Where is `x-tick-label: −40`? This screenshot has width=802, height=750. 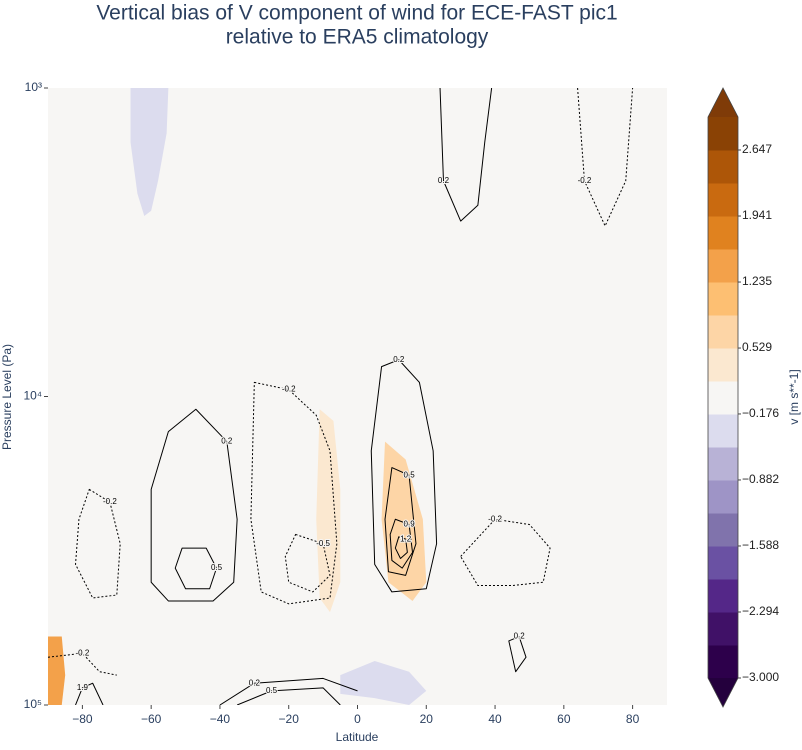
x-tick-label: −40 is located at coordinates (220, 719).